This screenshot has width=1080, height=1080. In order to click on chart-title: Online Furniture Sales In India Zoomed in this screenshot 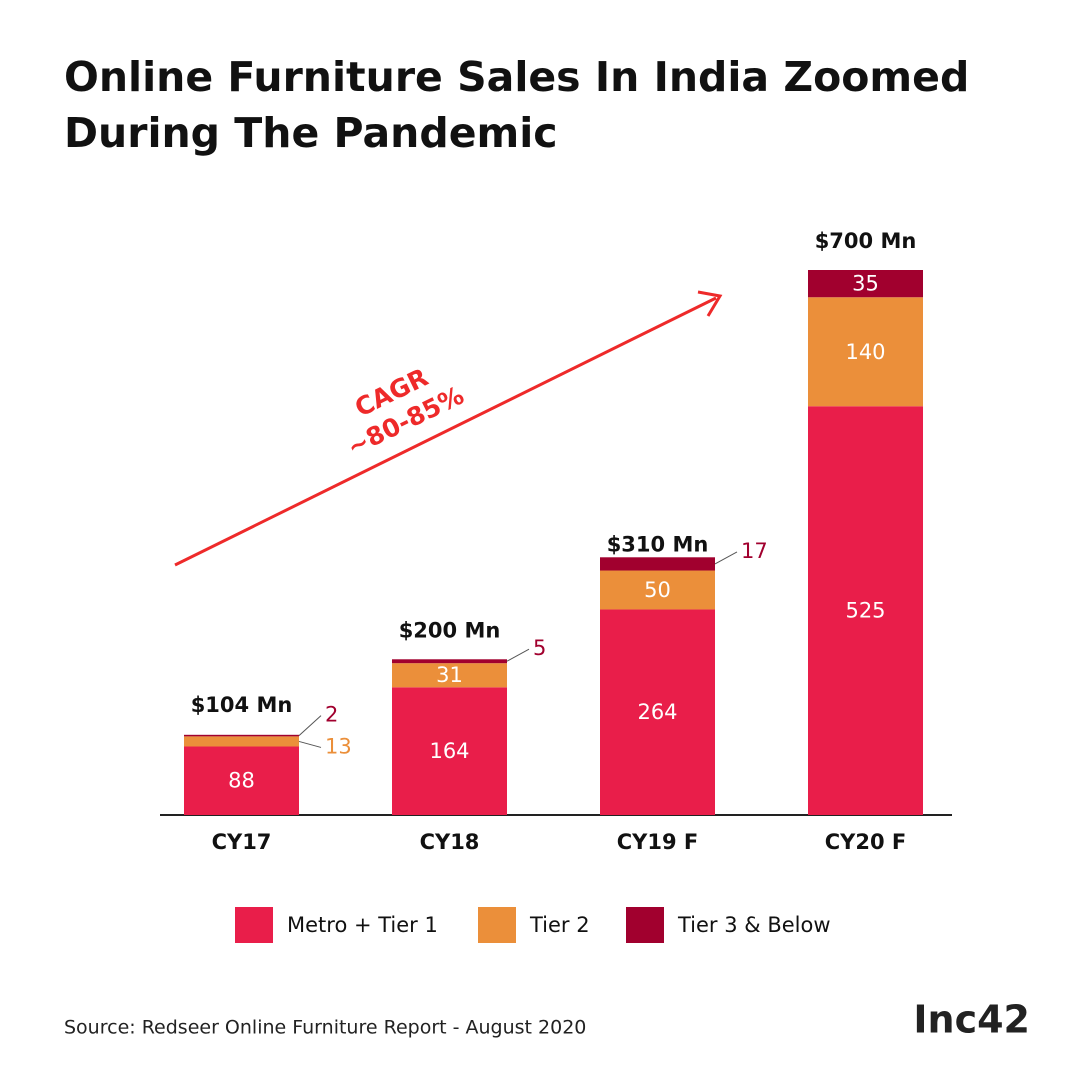, I will do `click(516, 77)`.